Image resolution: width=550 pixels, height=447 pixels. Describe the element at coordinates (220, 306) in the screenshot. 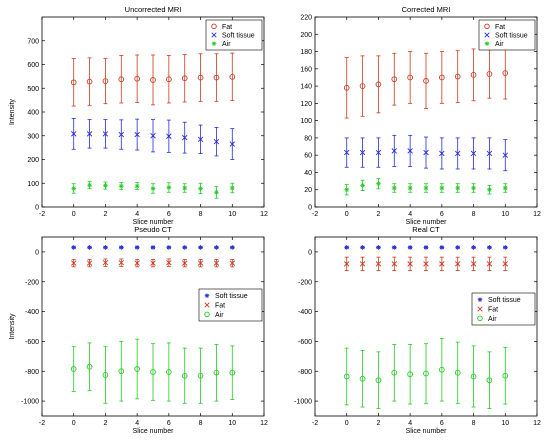

I see `pseudo-ct-legend-label: Fat` at that location.